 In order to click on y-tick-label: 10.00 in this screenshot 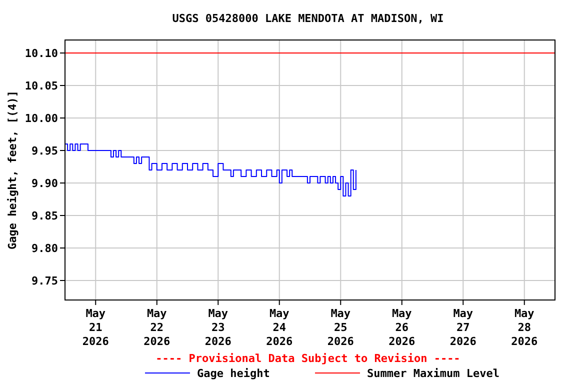, I will do `click(41, 118)`.